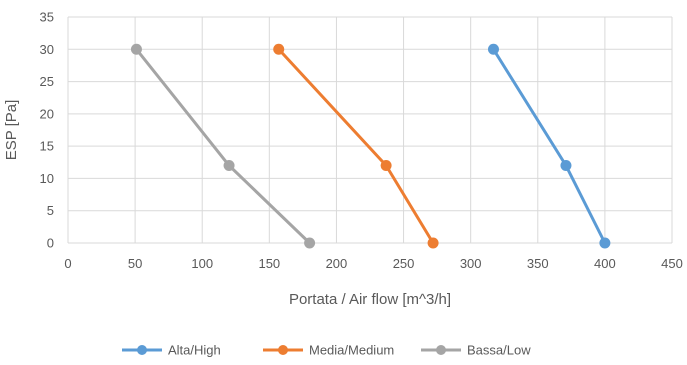 The height and width of the screenshot is (365, 687). What do you see at coordinates (47, 113) in the screenshot?
I see `y-tick-label: 20` at bounding box center [47, 113].